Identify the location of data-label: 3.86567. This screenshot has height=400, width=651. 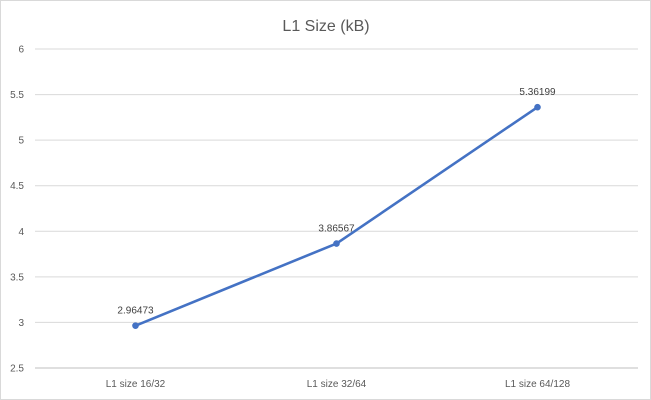
(336, 229).